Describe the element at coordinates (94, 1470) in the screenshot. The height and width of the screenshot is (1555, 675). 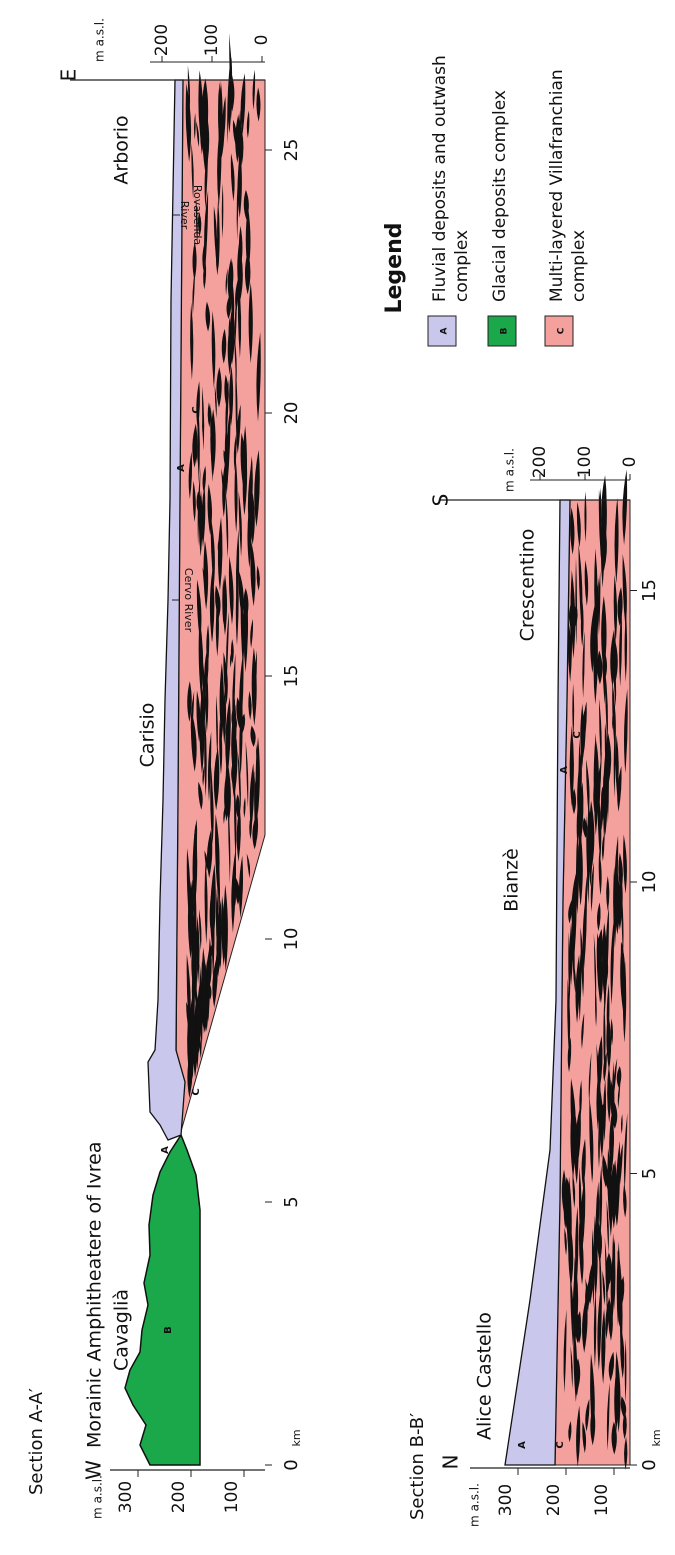
I see `direction-label: W` at that location.